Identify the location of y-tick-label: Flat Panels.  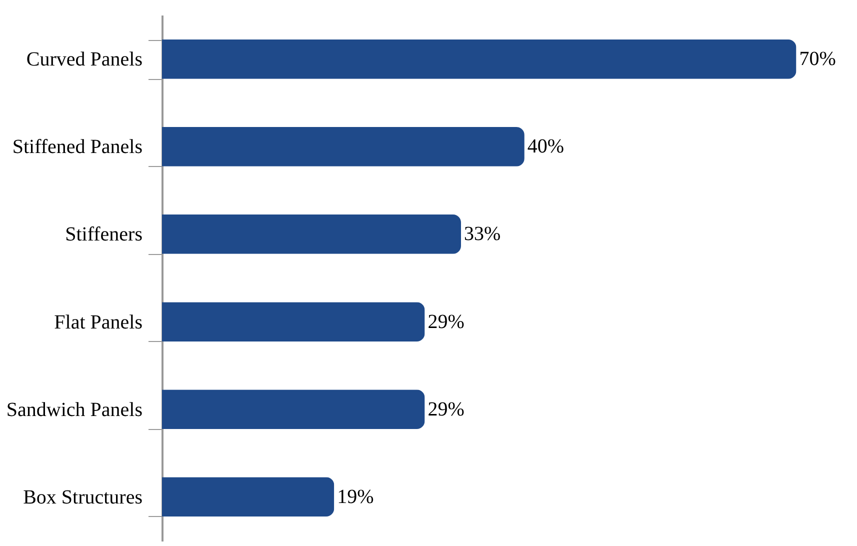
(98, 322).